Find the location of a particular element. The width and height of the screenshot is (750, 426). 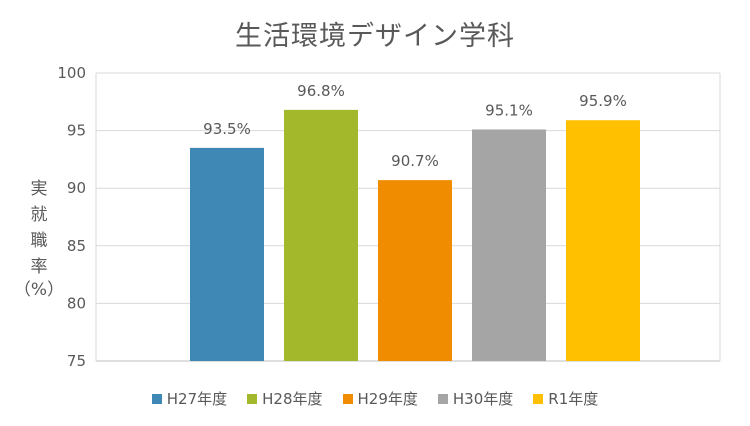

data-label: 95.9% is located at coordinates (603, 101).